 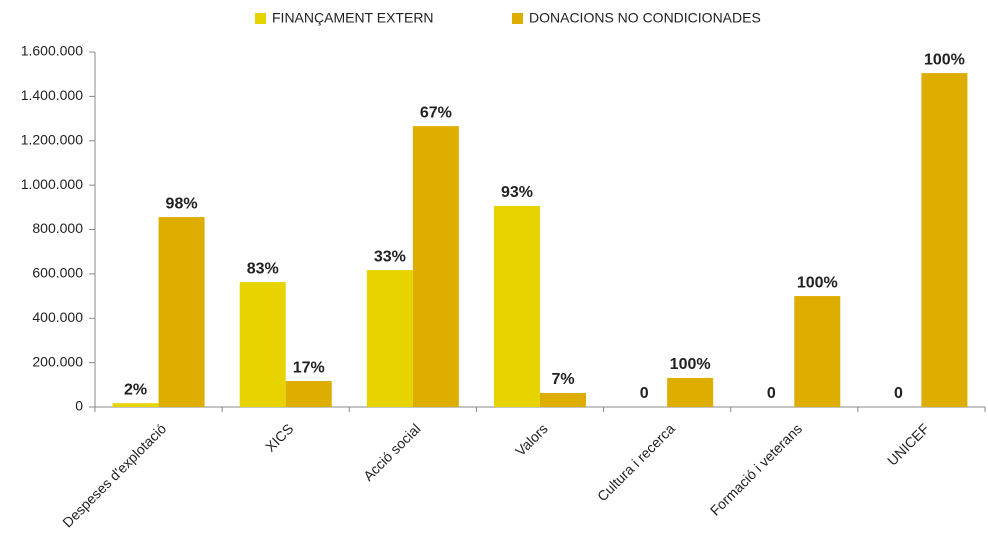 What do you see at coordinates (517, 192) in the screenshot?
I see `value-label: 93%` at bounding box center [517, 192].